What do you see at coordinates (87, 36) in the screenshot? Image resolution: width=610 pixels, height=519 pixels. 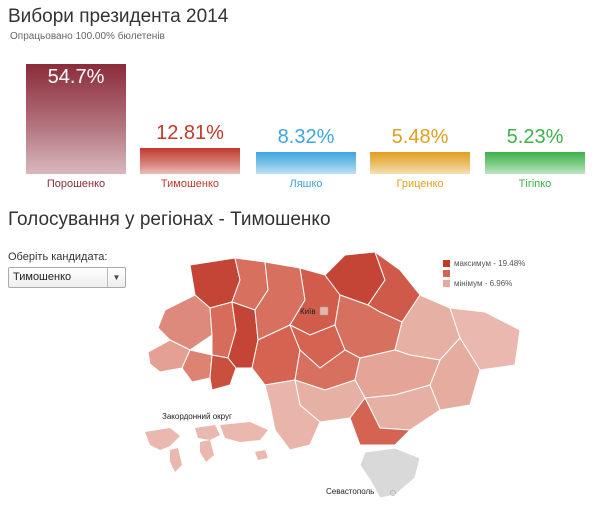 I see `ballots-processed: Опрацьовано 100.00% бюлетенів` at bounding box center [87, 36].